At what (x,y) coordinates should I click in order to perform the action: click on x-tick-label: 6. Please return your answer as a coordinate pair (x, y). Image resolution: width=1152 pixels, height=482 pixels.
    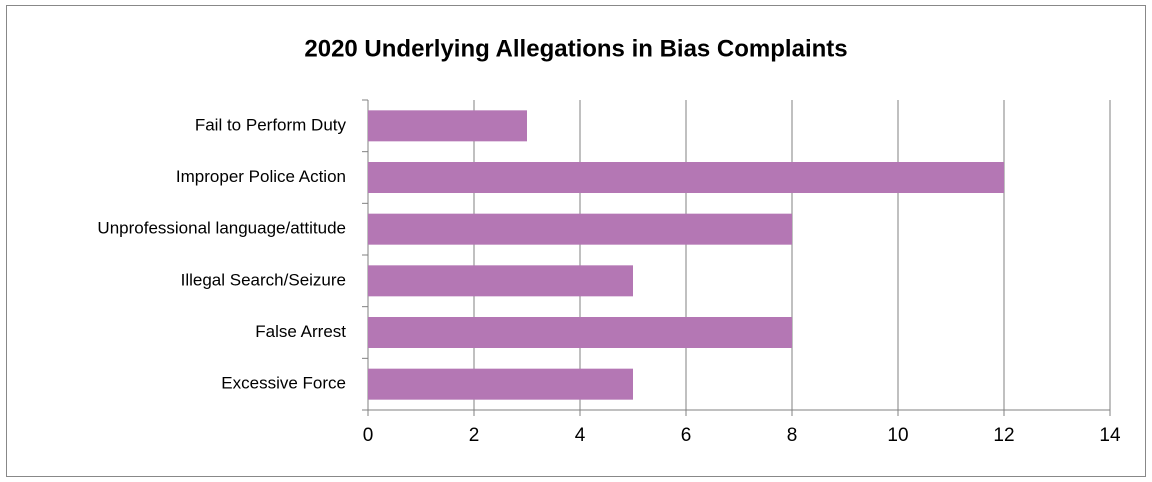
    Looking at the image, I should click on (686, 435).